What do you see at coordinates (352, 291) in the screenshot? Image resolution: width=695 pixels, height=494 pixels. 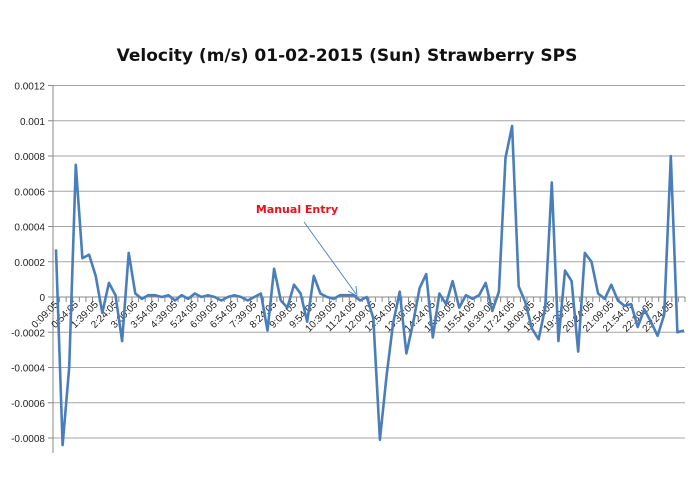 I see `arrow-head-icon` at bounding box center [352, 291].